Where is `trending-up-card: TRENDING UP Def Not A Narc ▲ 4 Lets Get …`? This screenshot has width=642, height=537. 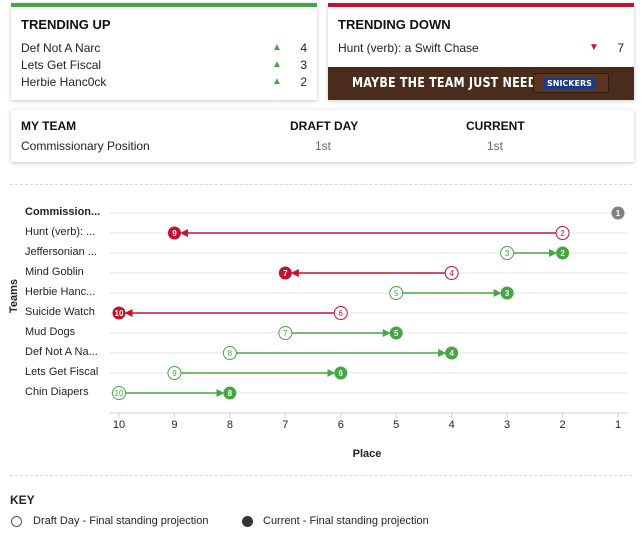 trending-up-card: TRENDING UP Def Not A Narc ▲ 4 Lets Get … is located at coordinates (164, 51).